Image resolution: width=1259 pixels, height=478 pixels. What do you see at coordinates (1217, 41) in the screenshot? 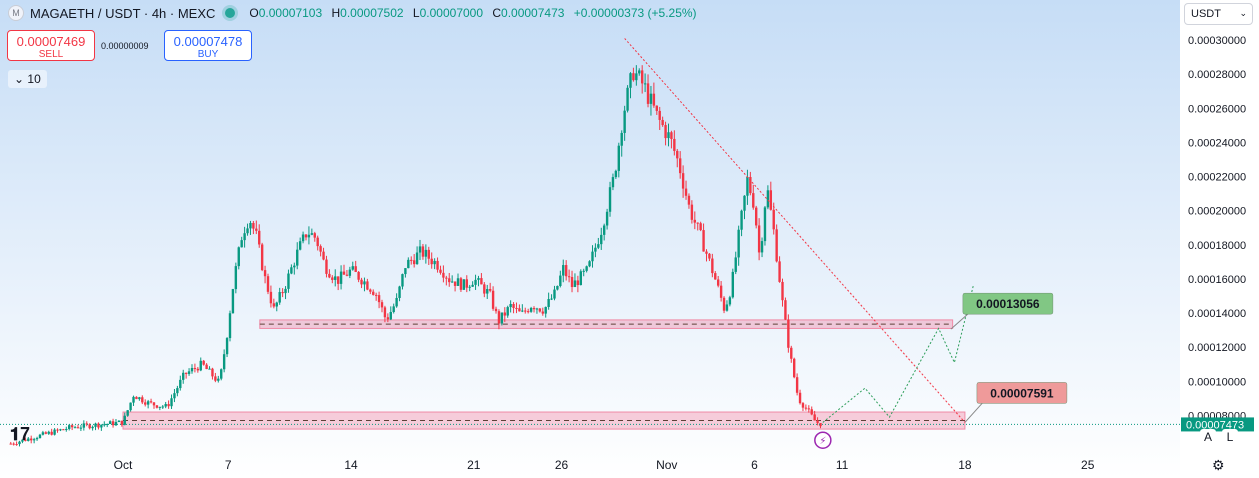
I see `y-tick-label: 0.00030000` at bounding box center [1217, 41].